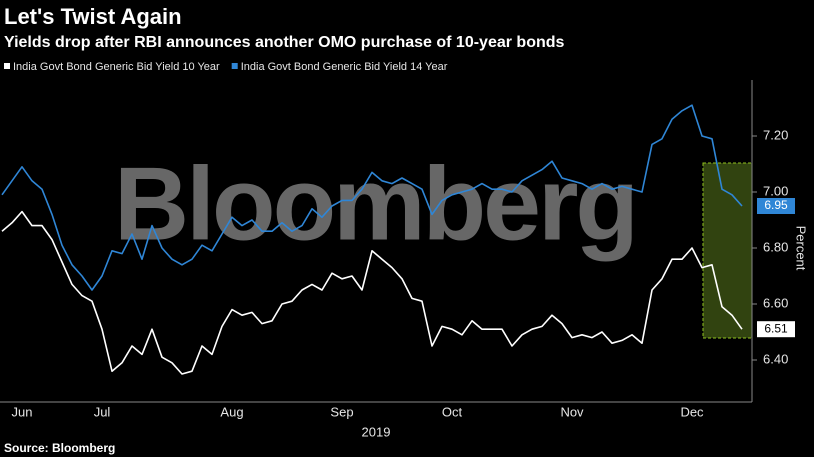 This screenshot has width=814, height=457. I want to click on chart-title: Let's Twist Again, so click(93, 16).